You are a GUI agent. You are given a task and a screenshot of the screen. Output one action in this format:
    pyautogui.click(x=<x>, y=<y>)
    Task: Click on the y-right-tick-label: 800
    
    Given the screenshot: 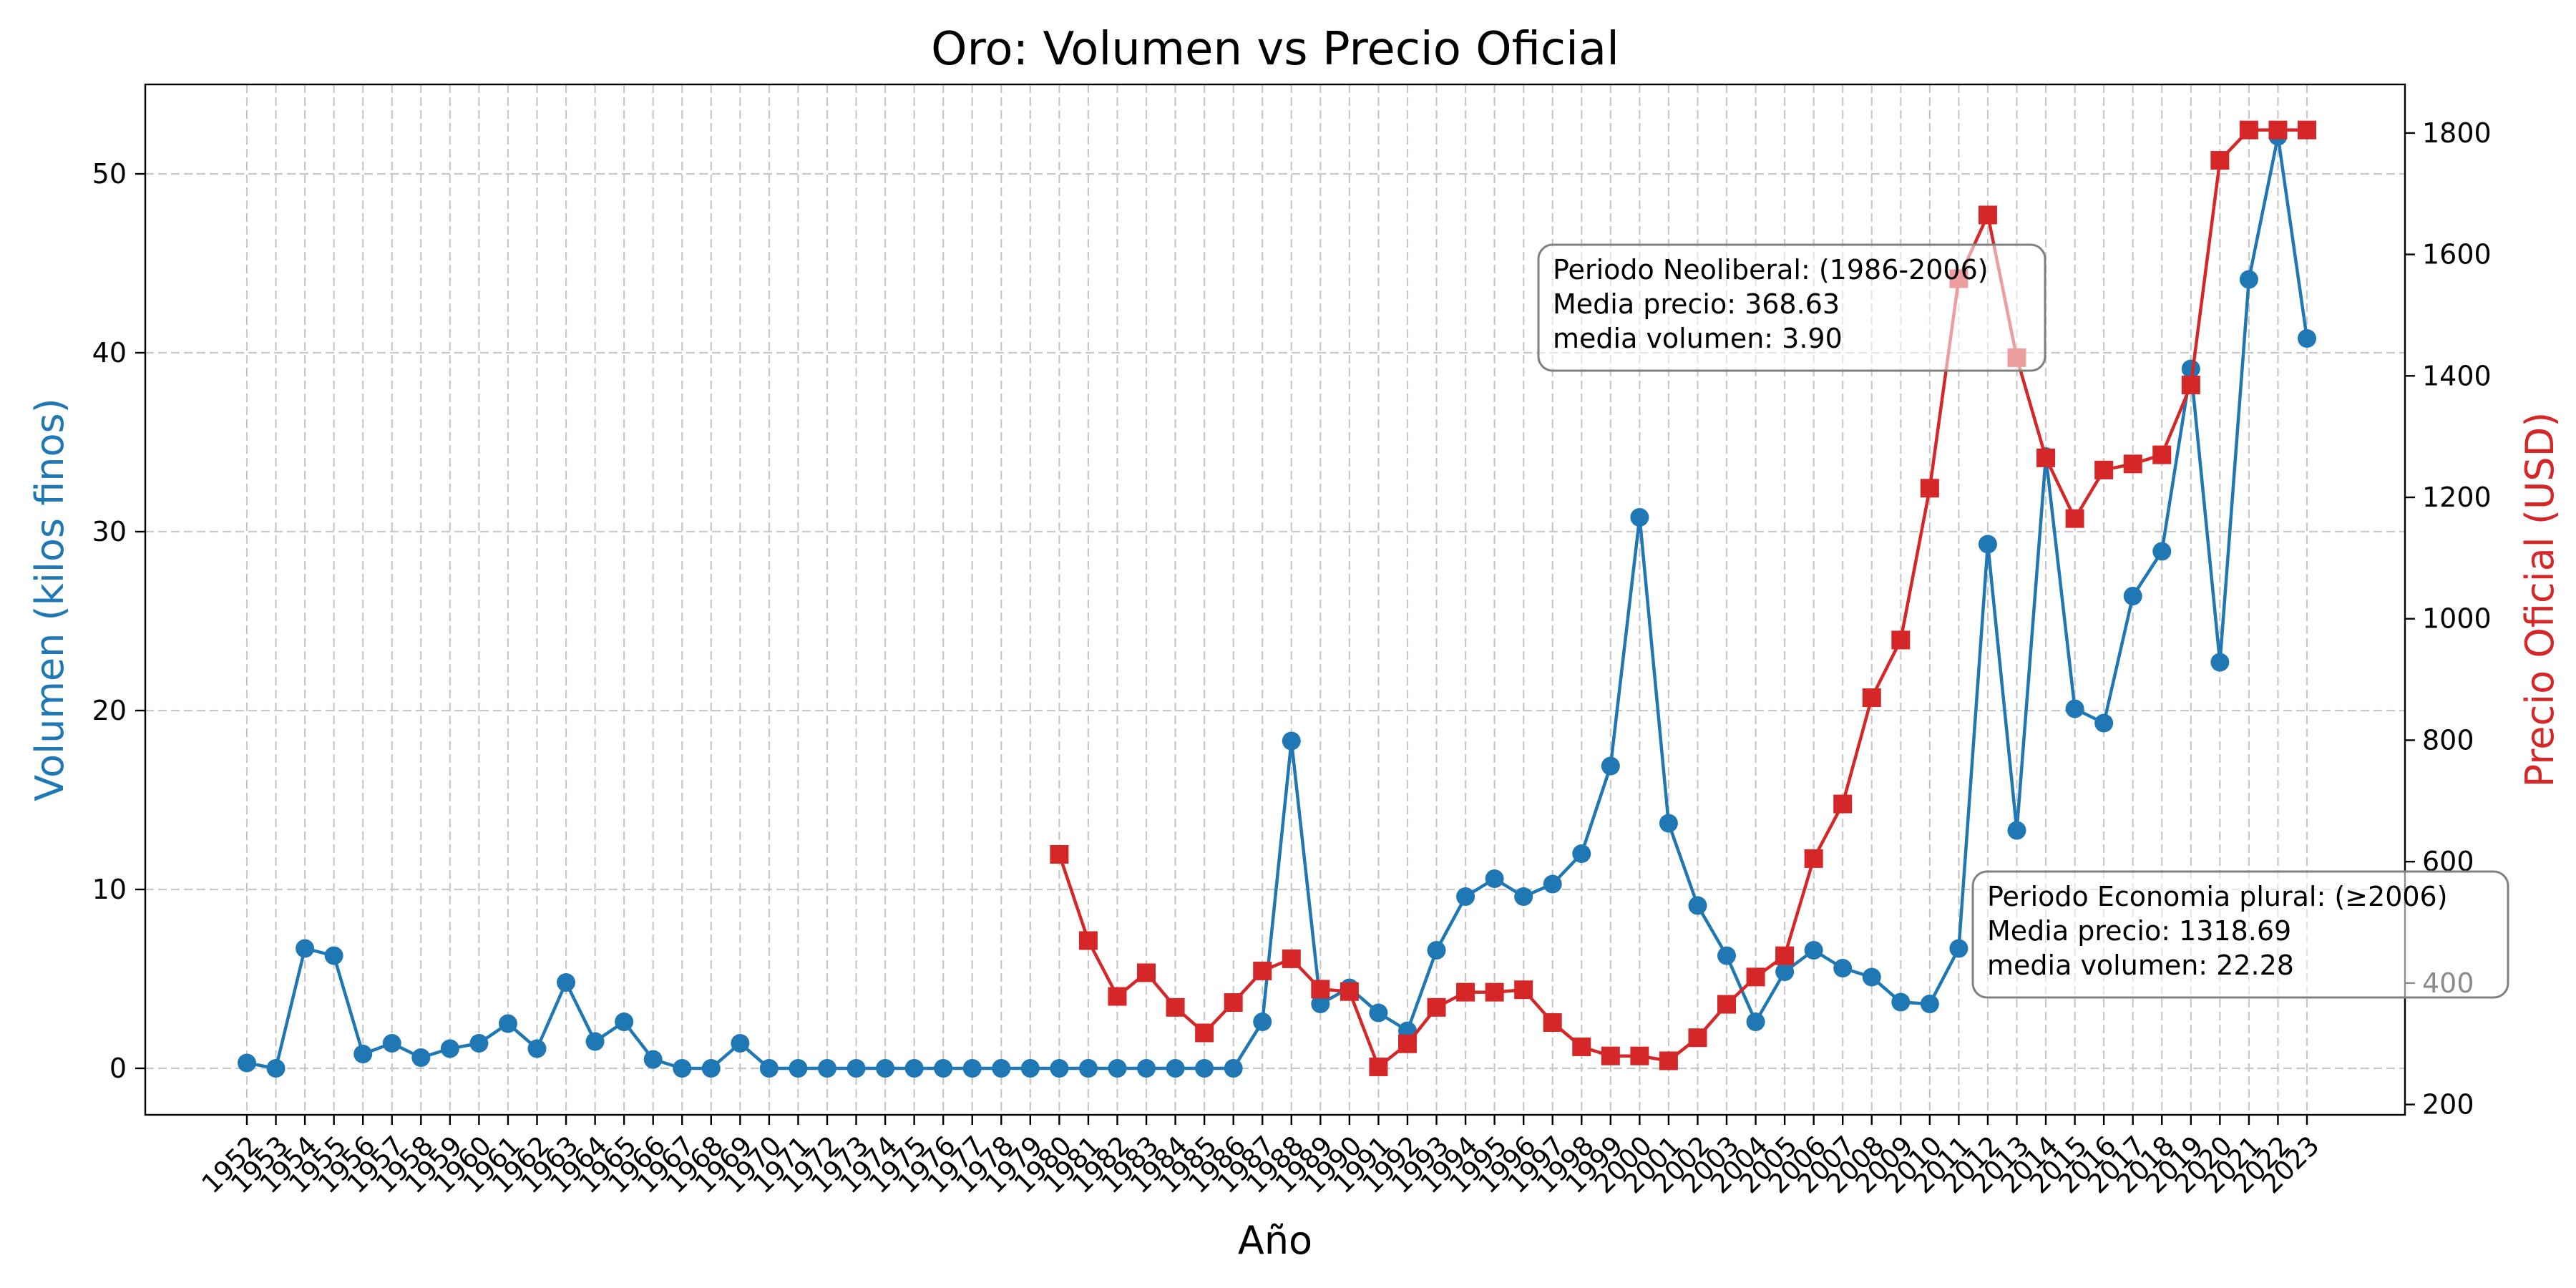 What is the action you would take?
    pyautogui.click(x=2448, y=740)
    